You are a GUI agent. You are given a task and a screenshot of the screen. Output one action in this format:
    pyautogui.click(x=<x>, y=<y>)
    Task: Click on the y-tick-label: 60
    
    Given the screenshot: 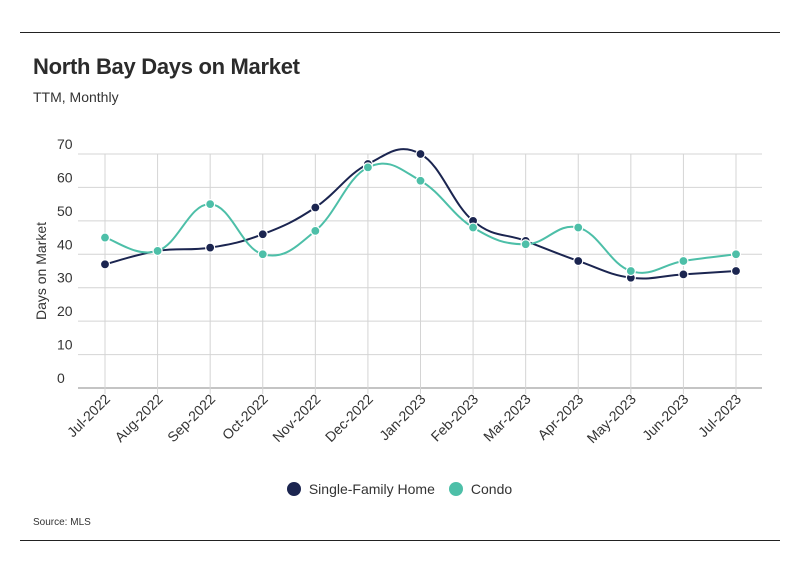 What is the action you would take?
    pyautogui.click(x=65, y=177)
    